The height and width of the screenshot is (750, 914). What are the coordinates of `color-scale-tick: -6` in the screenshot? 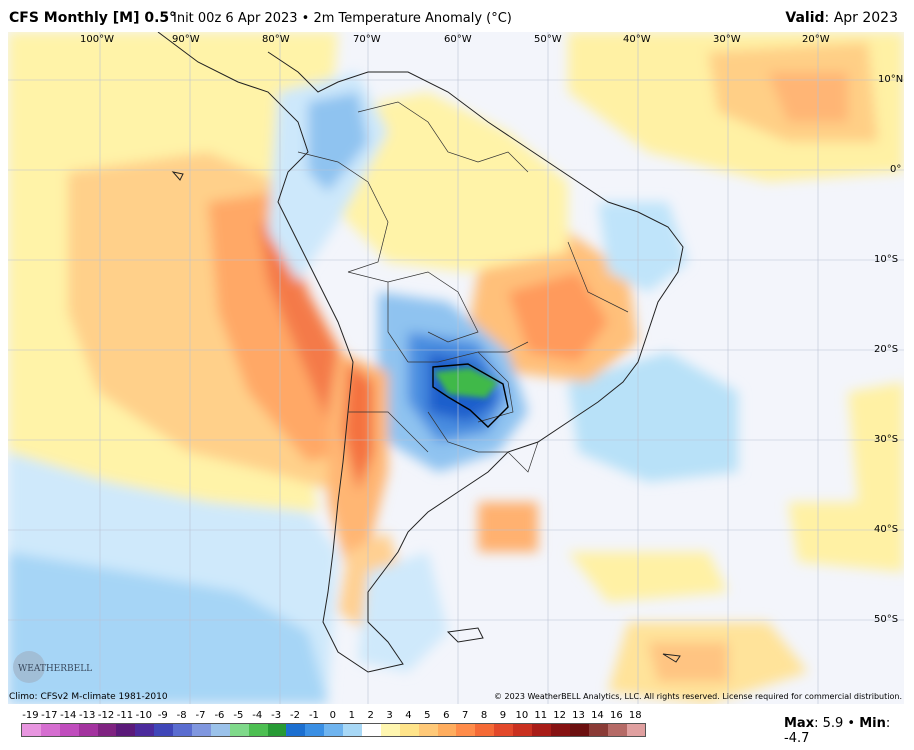 It's located at (219, 715).